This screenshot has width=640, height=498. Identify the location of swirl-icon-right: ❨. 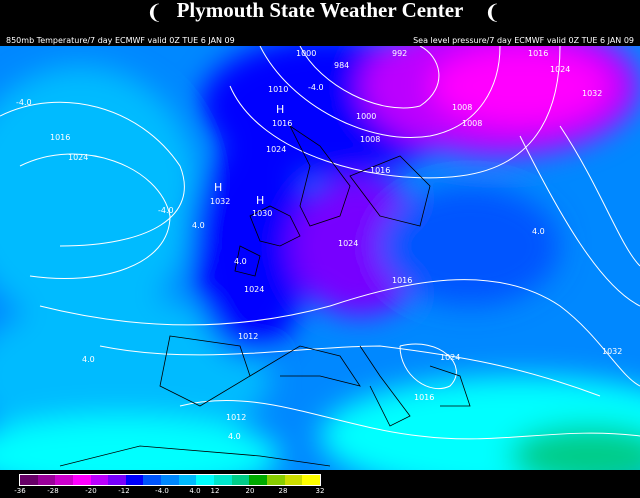
(492, 12).